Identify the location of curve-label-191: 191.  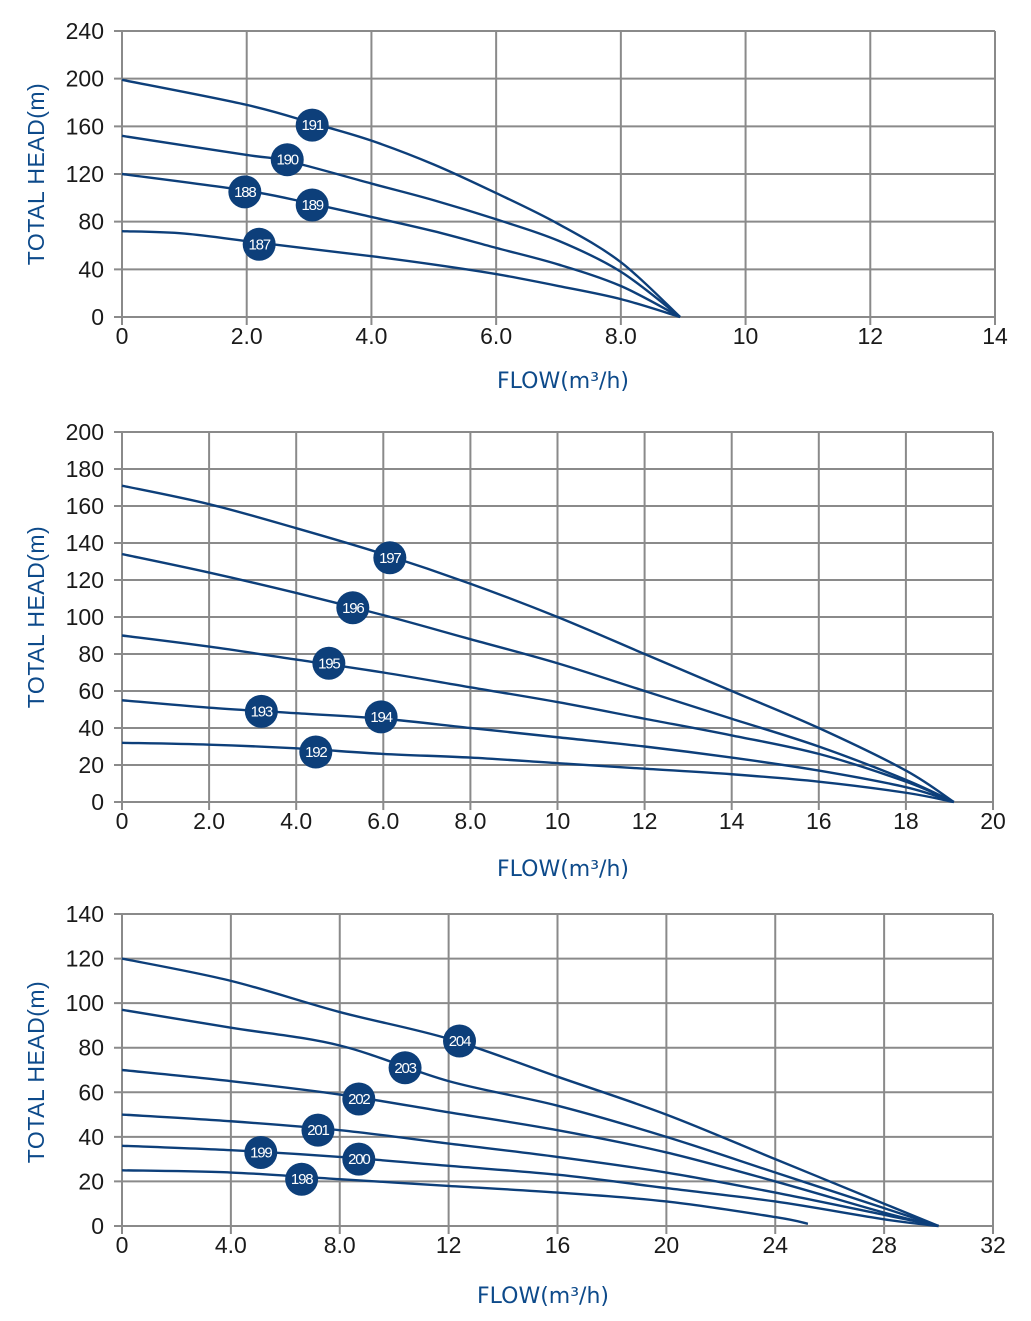
(312, 125).